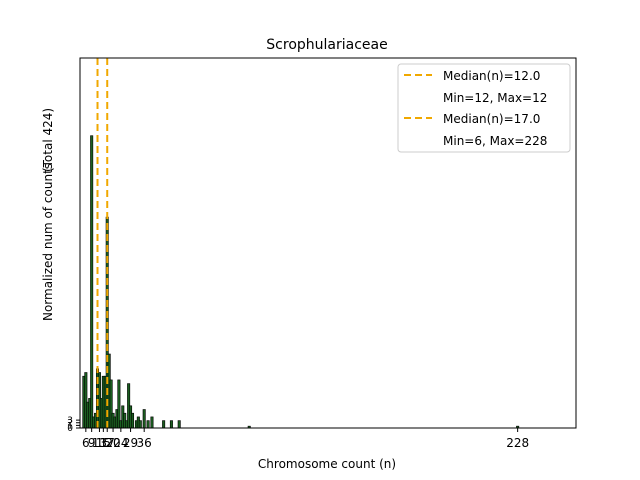  I want to click on x-tick-label-17: 17, so click(107, 443).